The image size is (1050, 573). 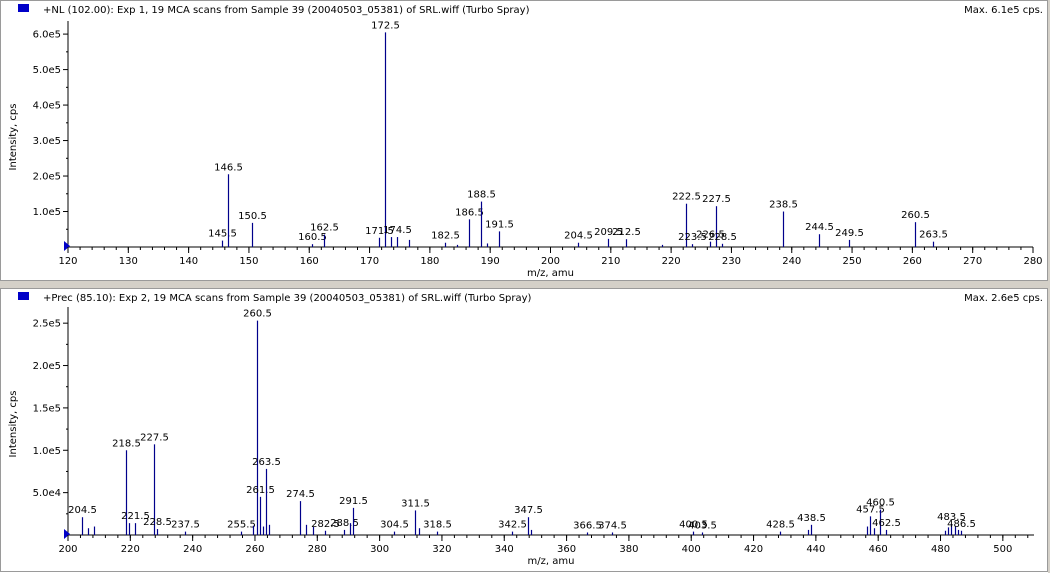 I want to click on peak-label: 172.5, so click(x=385, y=25).